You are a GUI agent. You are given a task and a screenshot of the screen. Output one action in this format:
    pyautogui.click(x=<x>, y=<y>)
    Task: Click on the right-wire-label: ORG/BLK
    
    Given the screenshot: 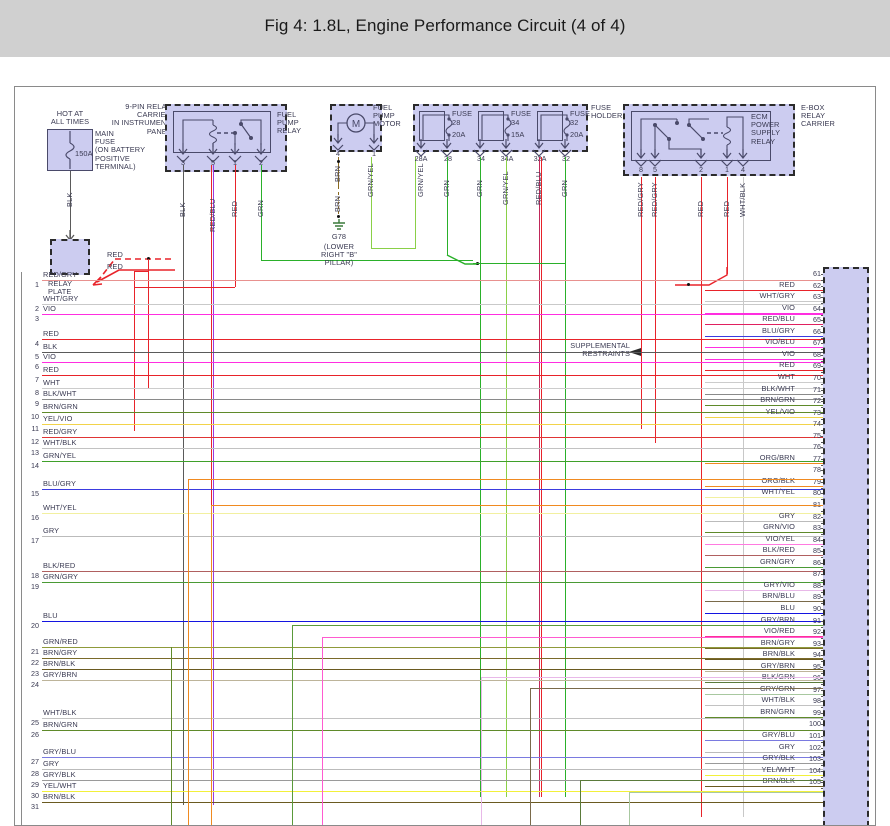 What is the action you would take?
    pyautogui.click(x=778, y=480)
    